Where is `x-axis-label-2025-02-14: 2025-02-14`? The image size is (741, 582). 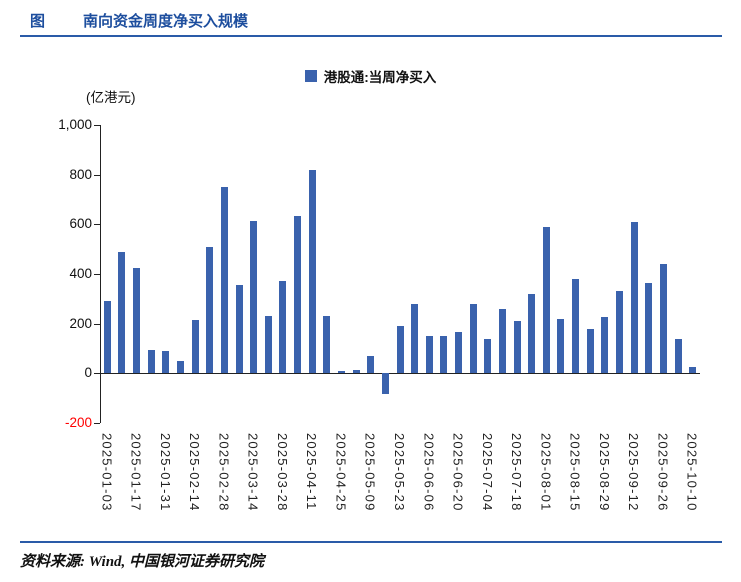 x-axis-label-2025-02-14: 2025-02-14 is located at coordinates (195, 472).